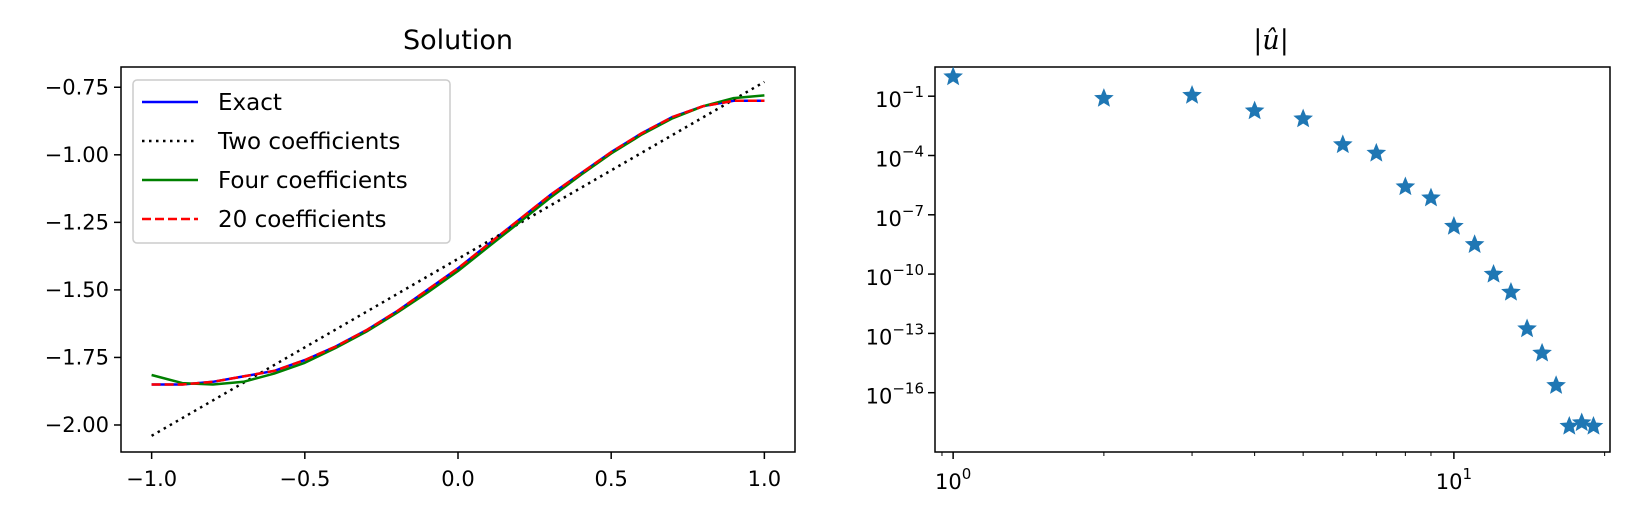 The image size is (1626, 517). What do you see at coordinates (899, 97) in the screenshot?
I see `y-tick-label: 10⁻¹` at bounding box center [899, 97].